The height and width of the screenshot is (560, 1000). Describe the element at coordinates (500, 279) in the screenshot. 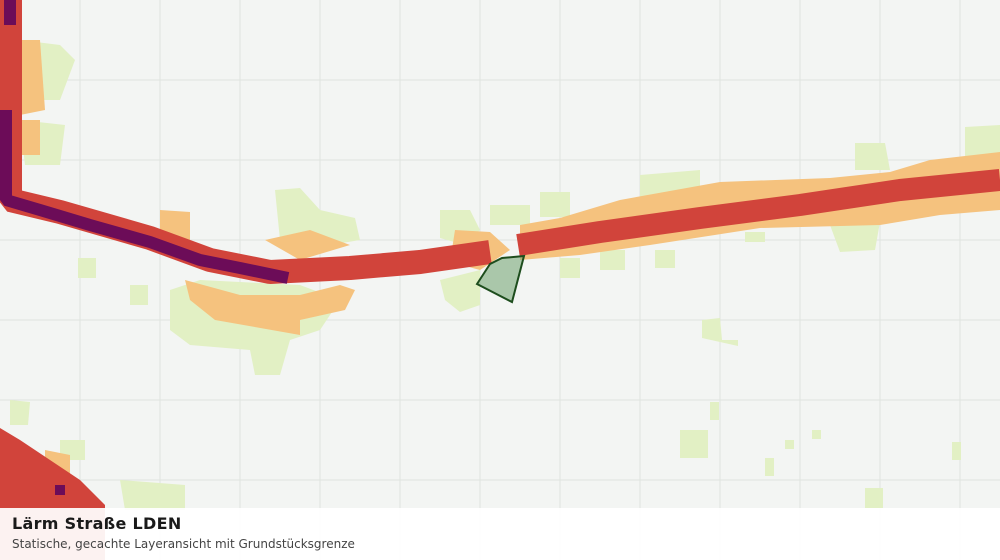

I see `parcel-boundary` at that location.